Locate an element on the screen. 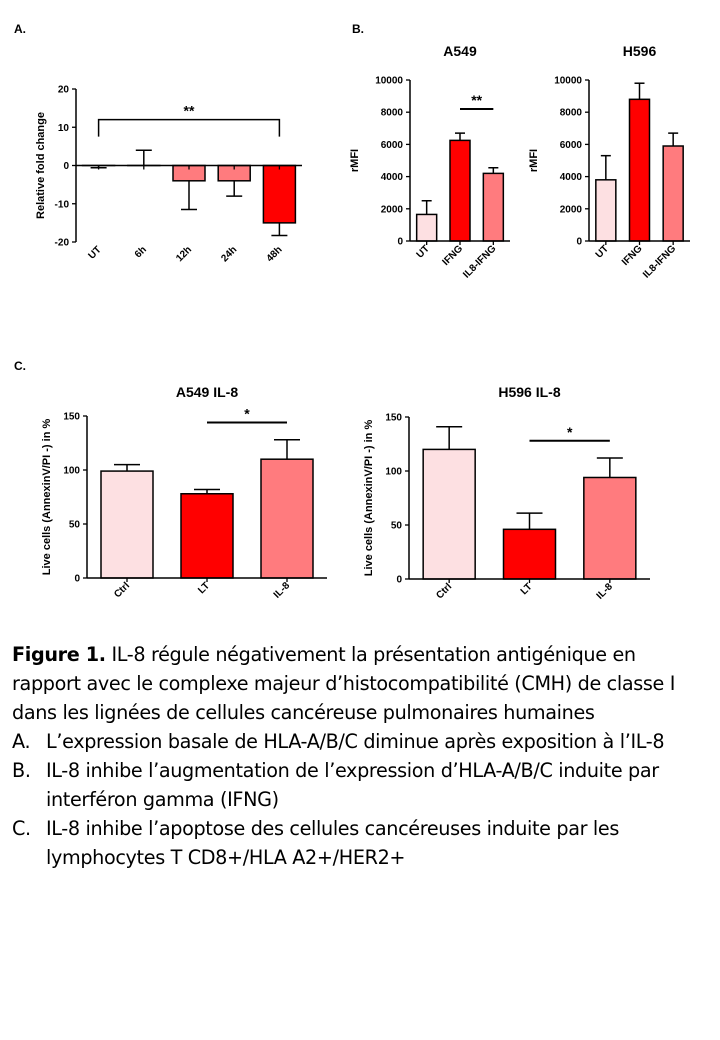 The width and height of the screenshot is (720, 1040). chart-title: H596 is located at coordinates (640, 51).